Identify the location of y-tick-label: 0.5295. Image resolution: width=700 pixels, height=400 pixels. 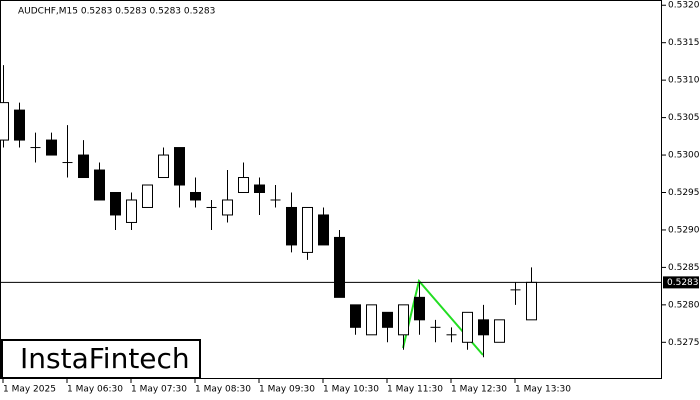
(684, 193).